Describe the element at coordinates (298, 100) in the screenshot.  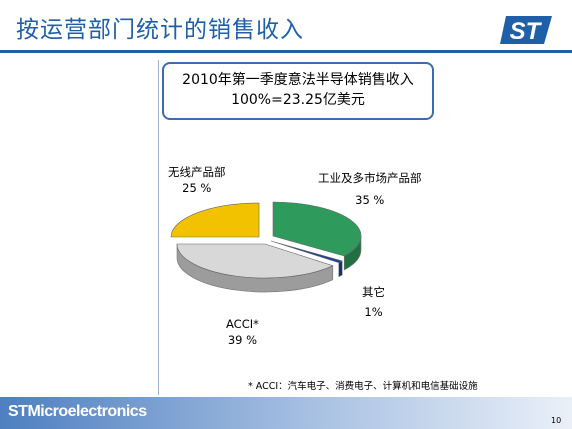
I see `info-line-2: 100%=23.25亿美元` at that location.